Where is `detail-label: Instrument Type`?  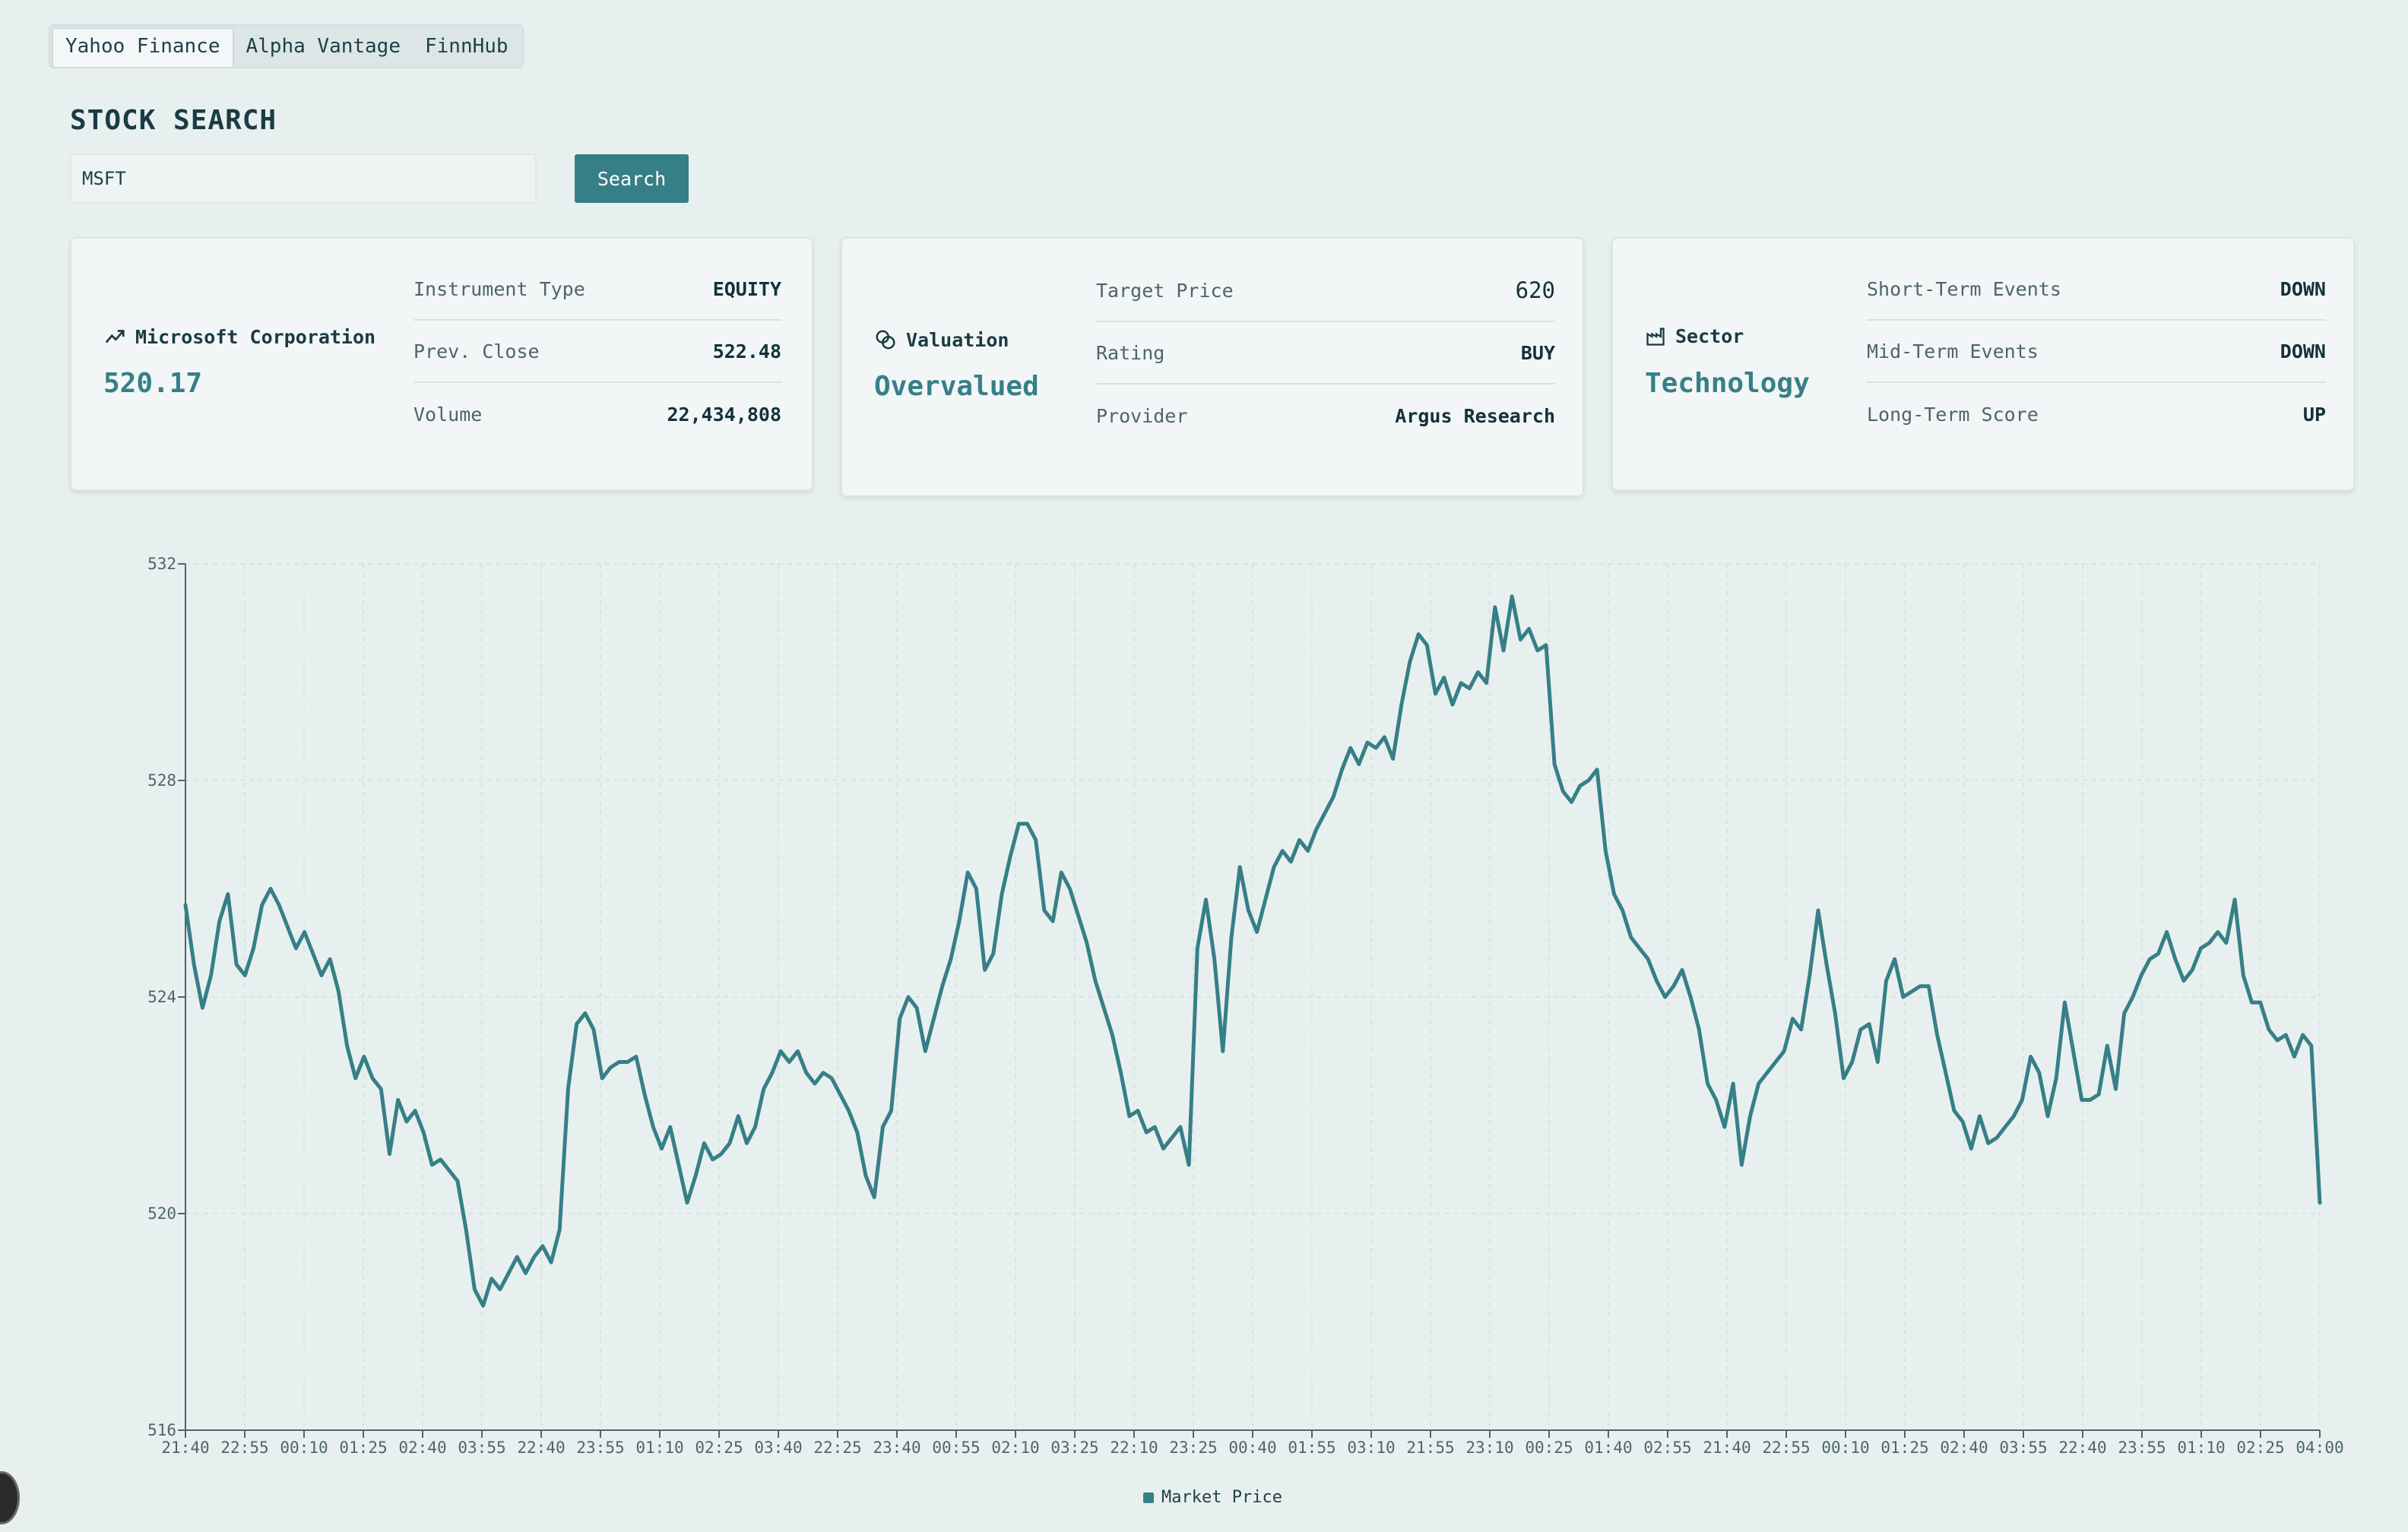 detail-label: Instrument Type is located at coordinates (499, 288).